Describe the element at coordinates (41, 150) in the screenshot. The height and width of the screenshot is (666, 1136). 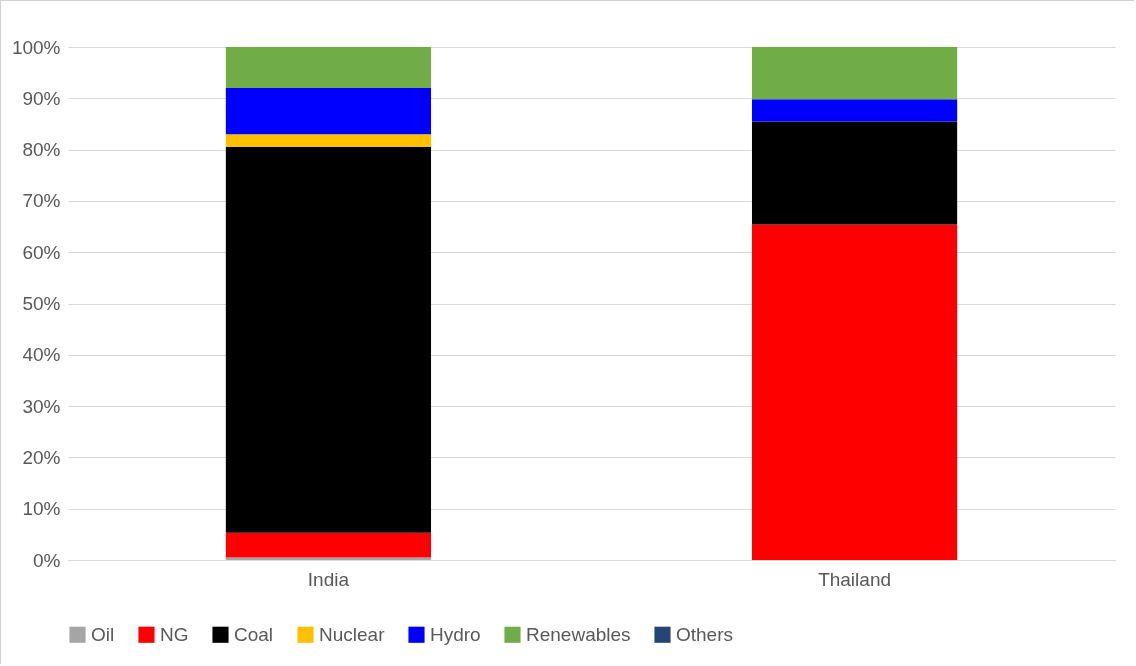
I see `y-tick-label: 80%` at that location.